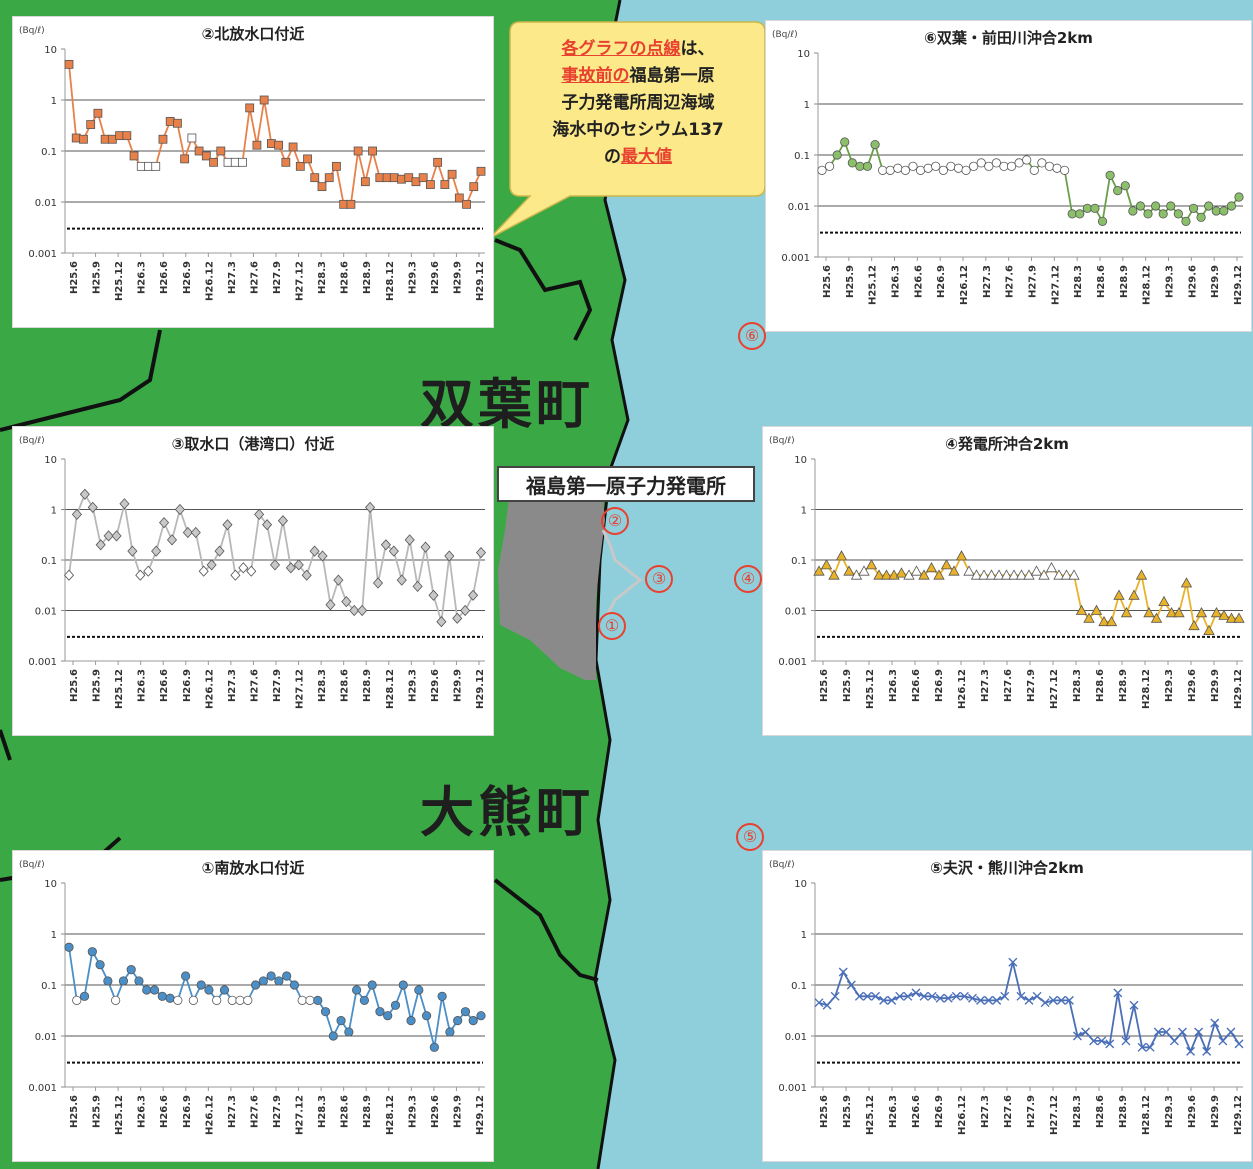 Image resolution: width=1253 pixels, height=1169 pixels. I want to click on callout-bubble, so click(627, 130).